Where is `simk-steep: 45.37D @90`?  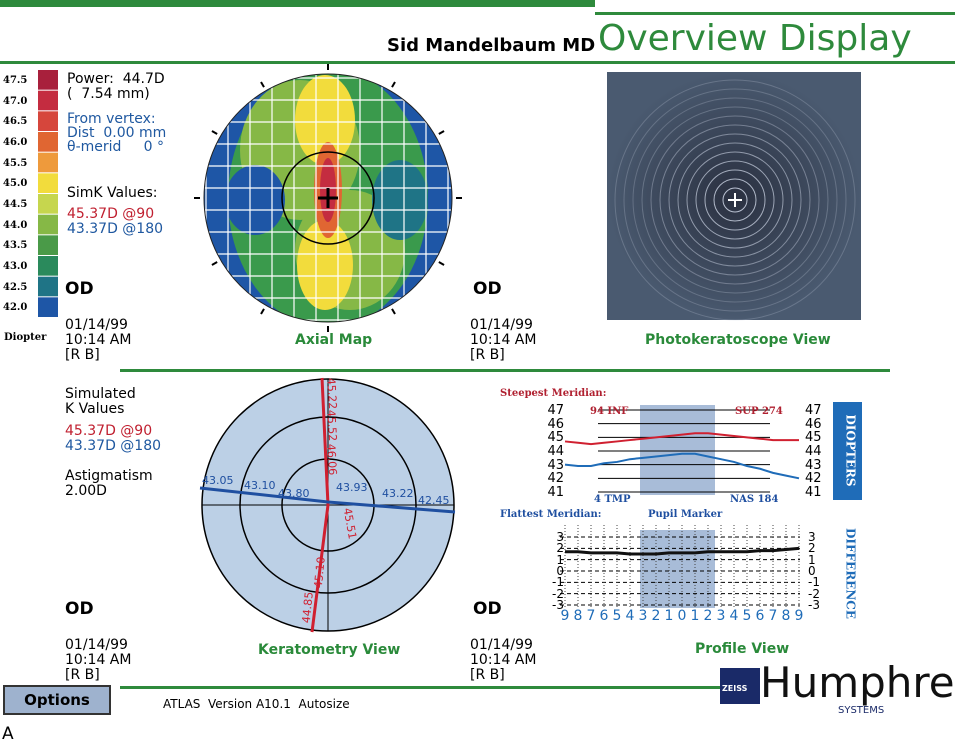
simk-steep: 45.37D @90 is located at coordinates (111, 214).